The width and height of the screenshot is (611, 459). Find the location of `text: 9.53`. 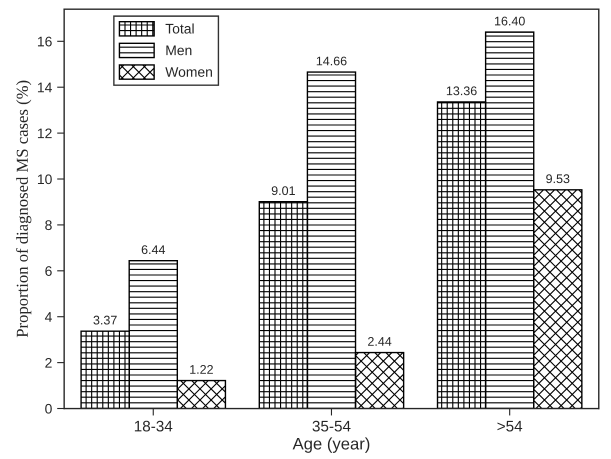

text: 9.53 is located at coordinates (558, 179).